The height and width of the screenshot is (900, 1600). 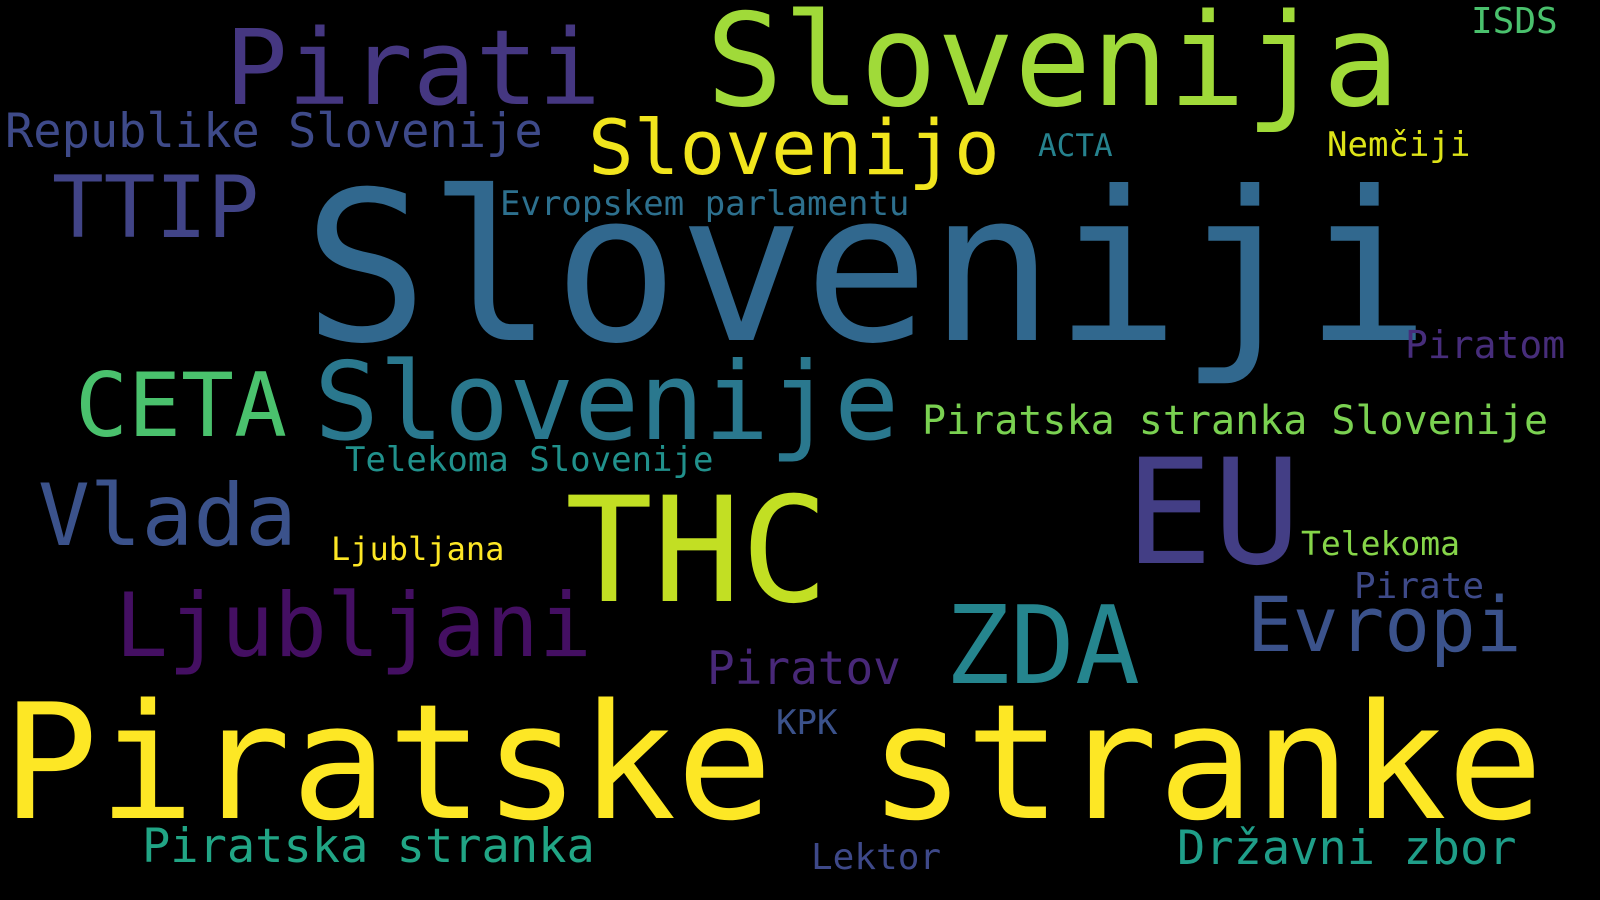 What do you see at coordinates (876, 857) in the screenshot?
I see `word-lektor: Lektor` at bounding box center [876, 857].